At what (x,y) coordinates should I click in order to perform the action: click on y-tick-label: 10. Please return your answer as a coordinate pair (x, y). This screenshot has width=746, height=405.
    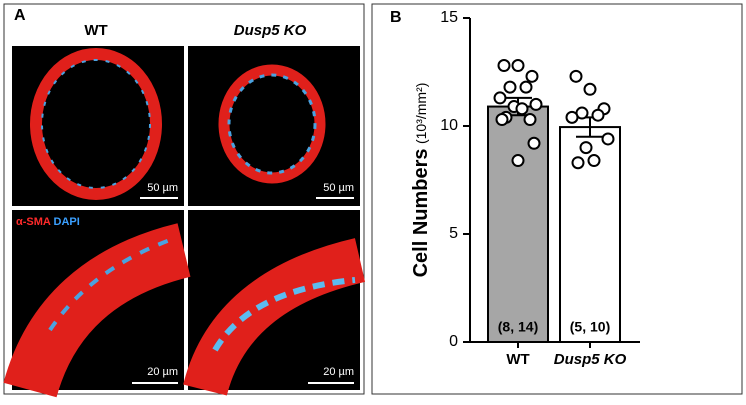
    Looking at the image, I should click on (449, 125).